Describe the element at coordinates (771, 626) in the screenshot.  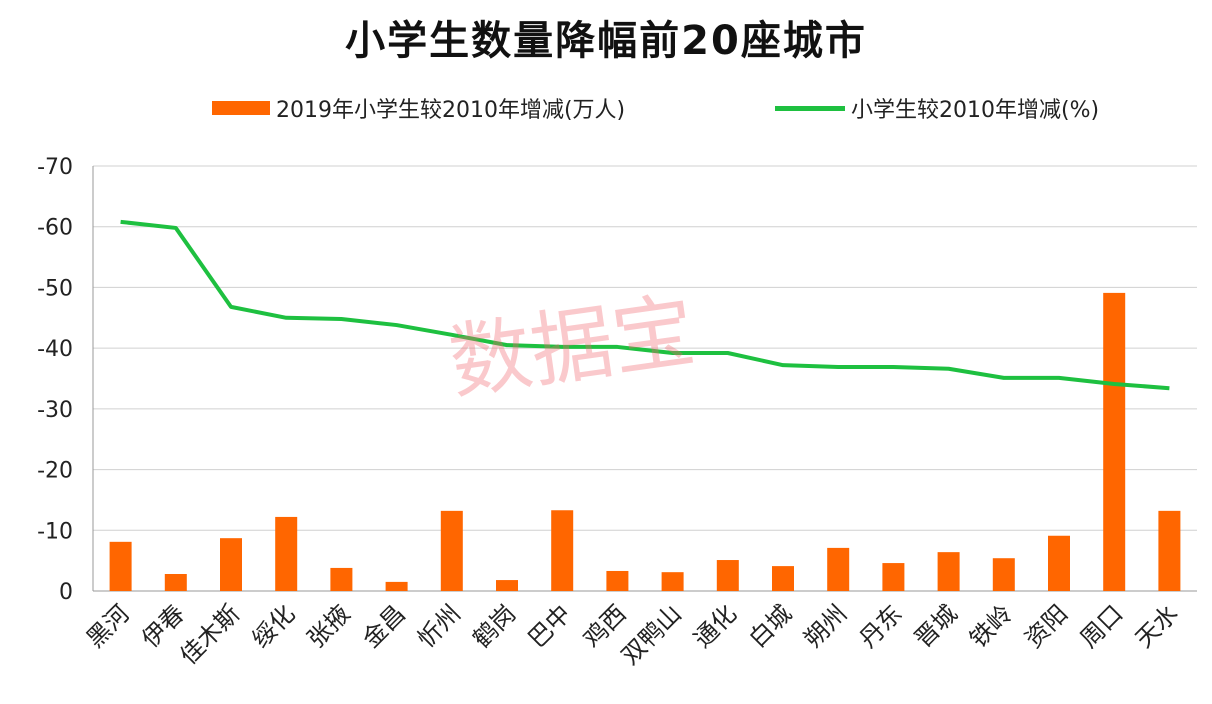
I see `x-tick-label: 白城` at that location.